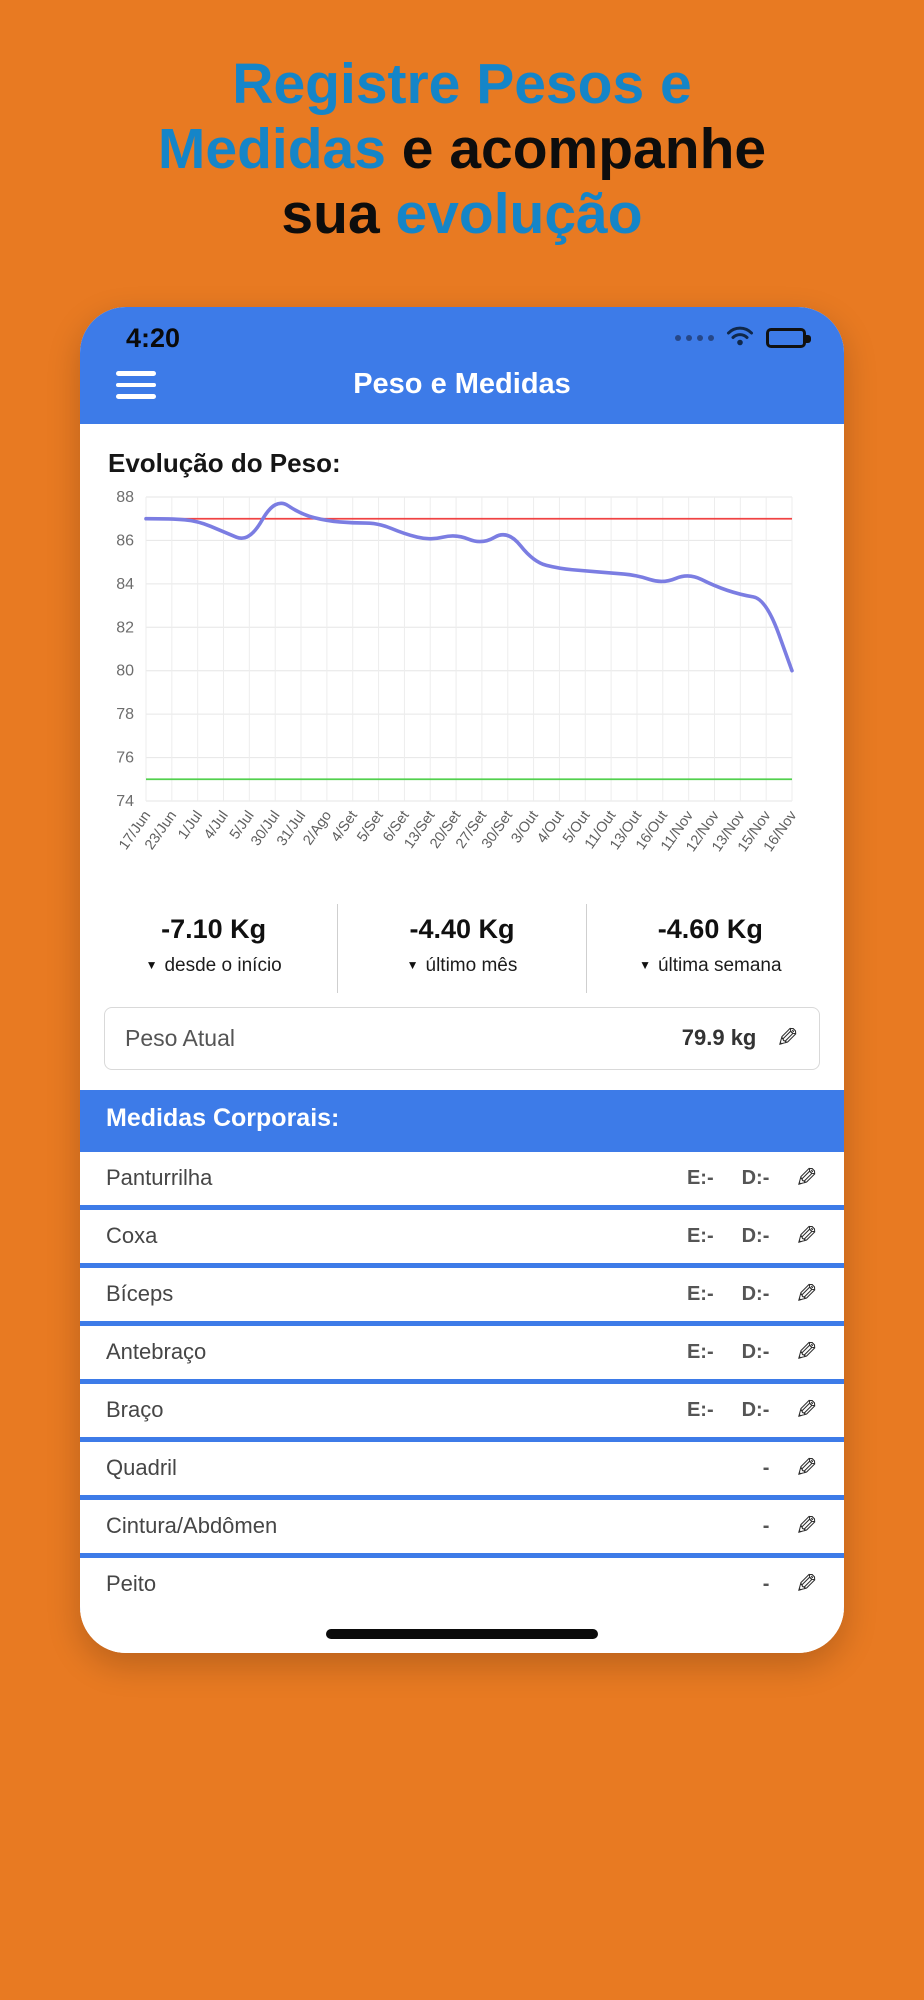  What do you see at coordinates (125, 757) in the screenshot?
I see `svg-text: 76` at bounding box center [125, 757].